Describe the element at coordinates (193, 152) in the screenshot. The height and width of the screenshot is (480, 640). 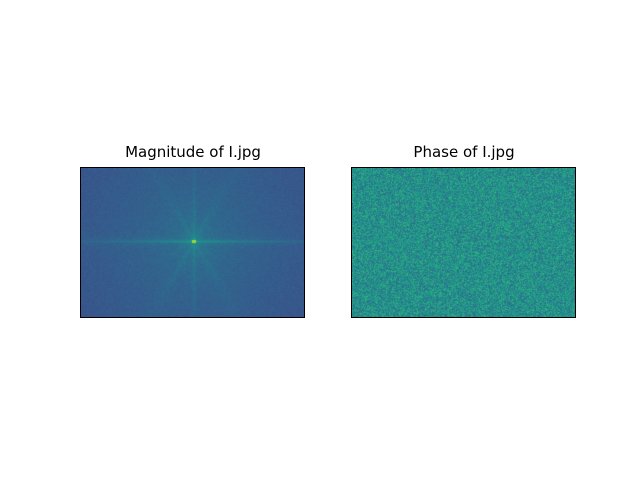
I see `magnitude-title: Magnitude of I.jpg` at that location.